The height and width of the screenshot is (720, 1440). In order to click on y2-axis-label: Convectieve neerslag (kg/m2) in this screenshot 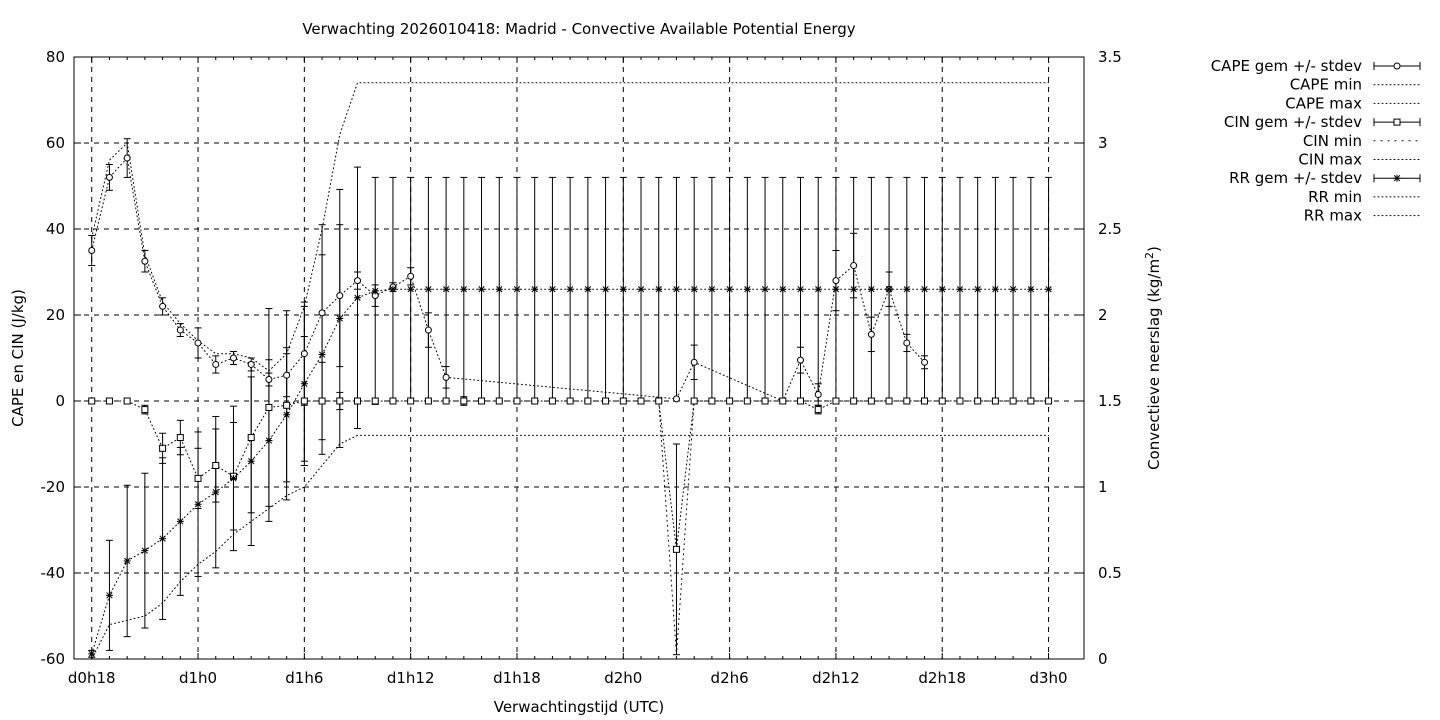, I will do `click(1153, 358)`.